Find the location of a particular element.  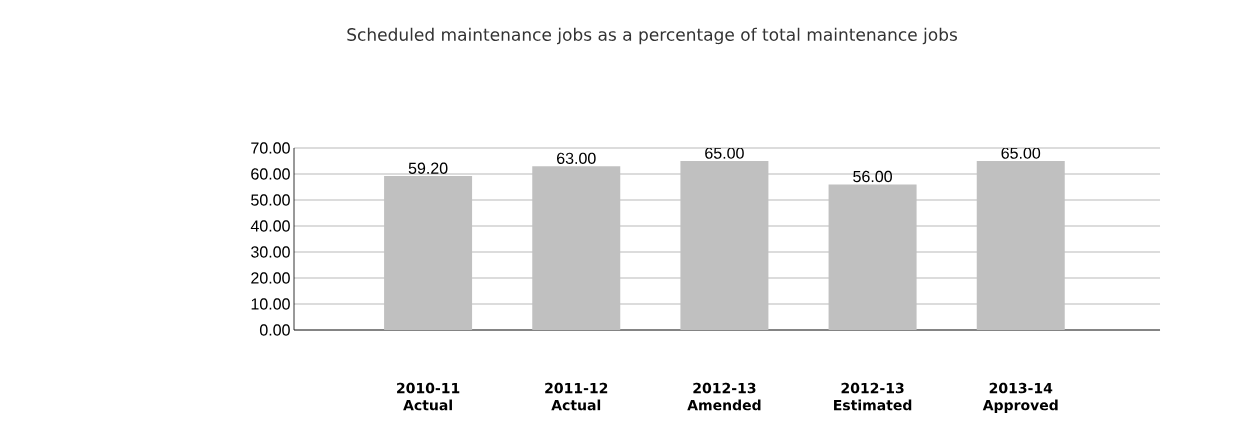

y-tick-label: 40.00 is located at coordinates (270, 226).